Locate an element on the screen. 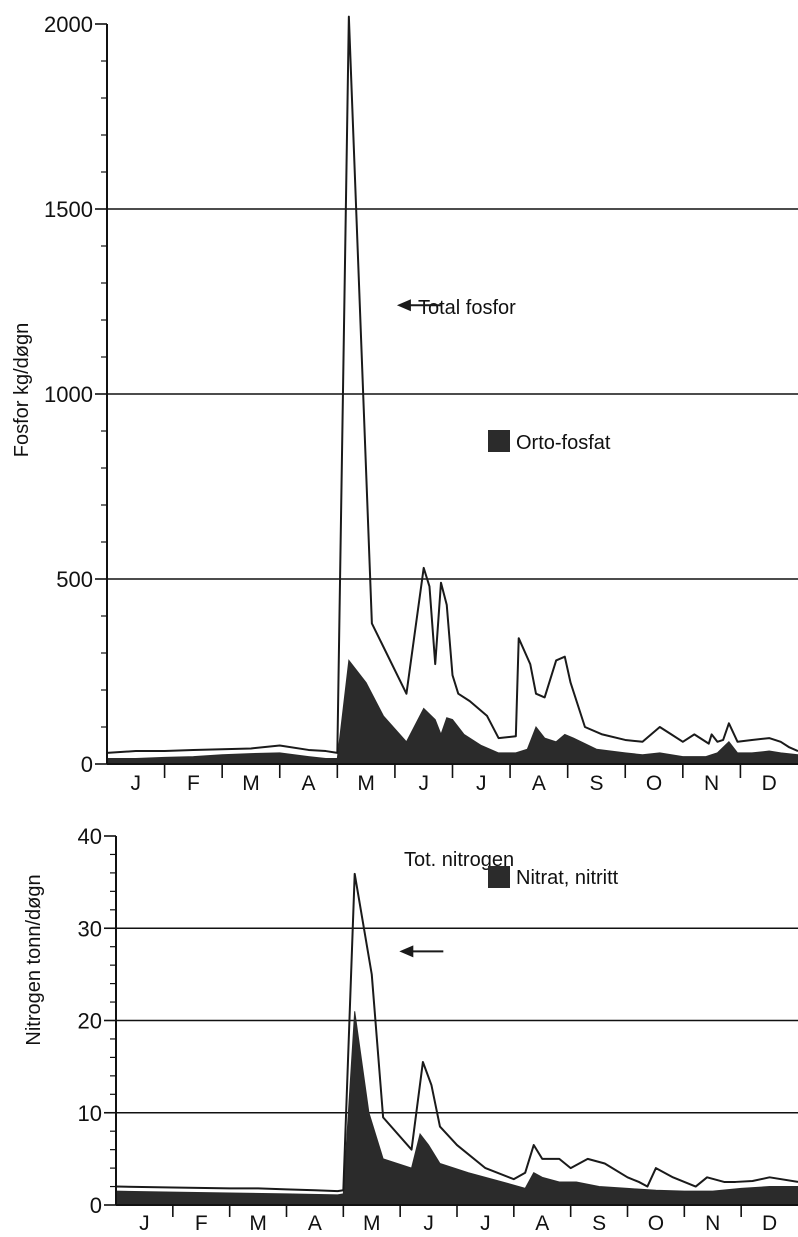 Image resolution: width=798 pixels, height=1237 pixels. total-nitrogen-annotation: Tot. nitrogen is located at coordinates (456, 903).